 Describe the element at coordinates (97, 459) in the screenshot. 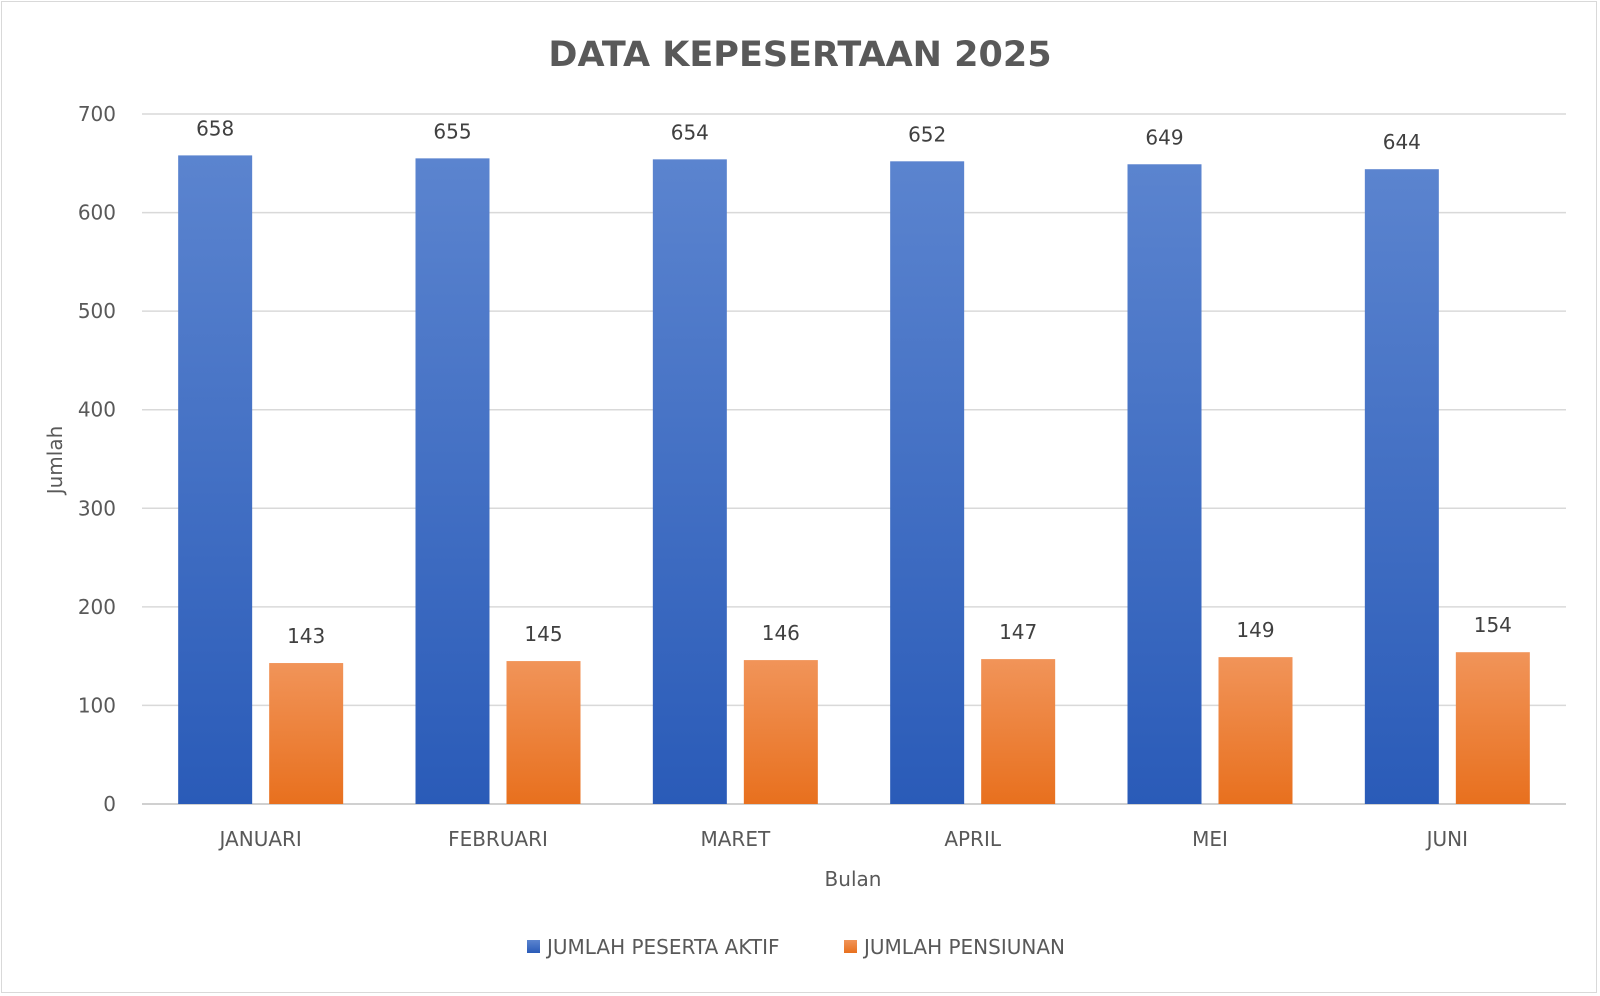

I see `y-axis-ticks: 0 100 200 300 400 500 600 700` at that location.